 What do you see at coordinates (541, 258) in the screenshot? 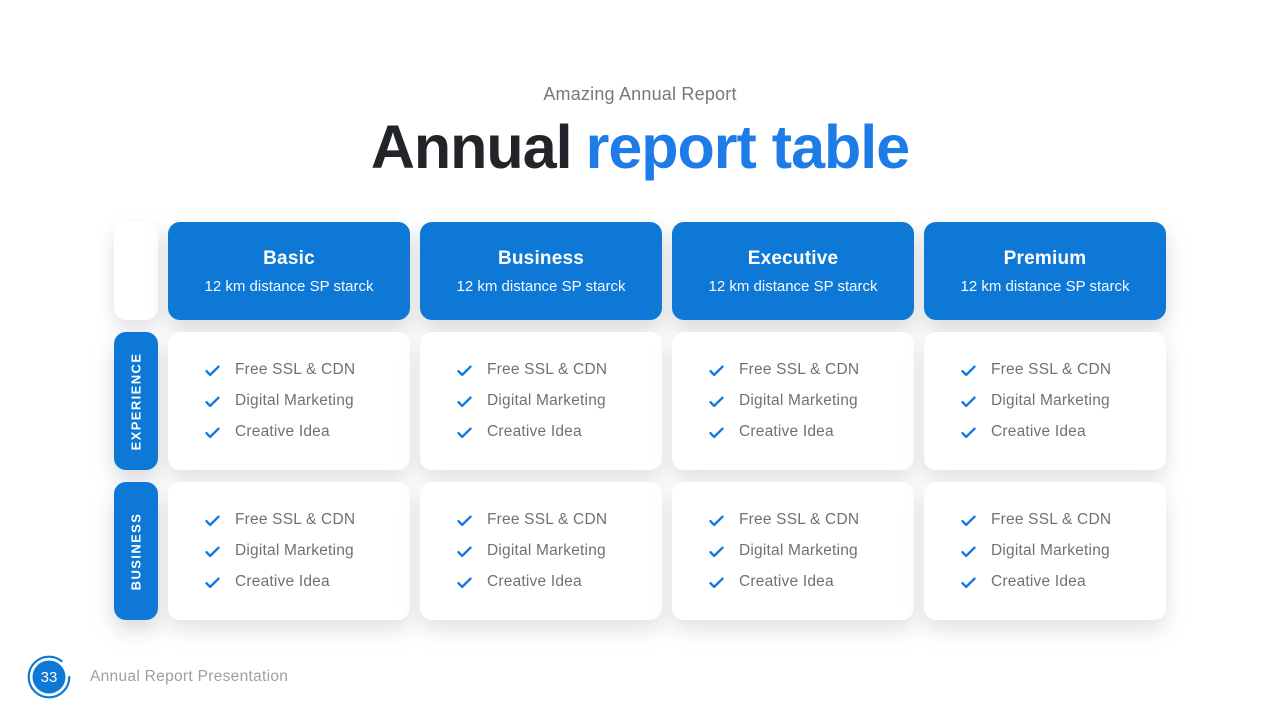
I see `column-title: Business` at bounding box center [541, 258].